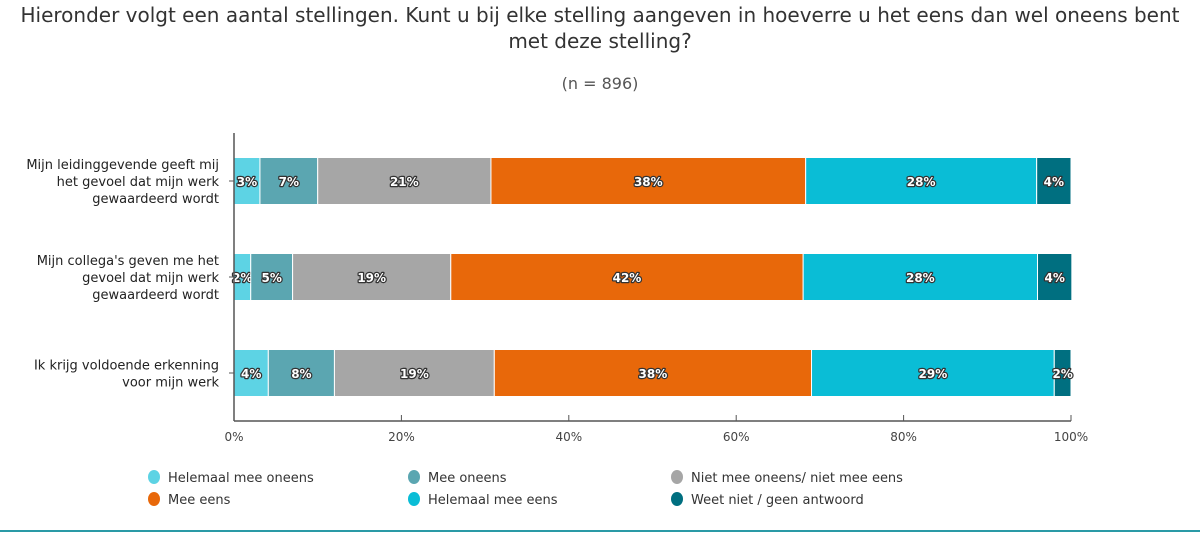 Image resolution: width=1200 pixels, height=533 pixels. Describe the element at coordinates (126, 366) in the screenshot. I see `category-label: Ik krijg voldoende erkenning` at that location.